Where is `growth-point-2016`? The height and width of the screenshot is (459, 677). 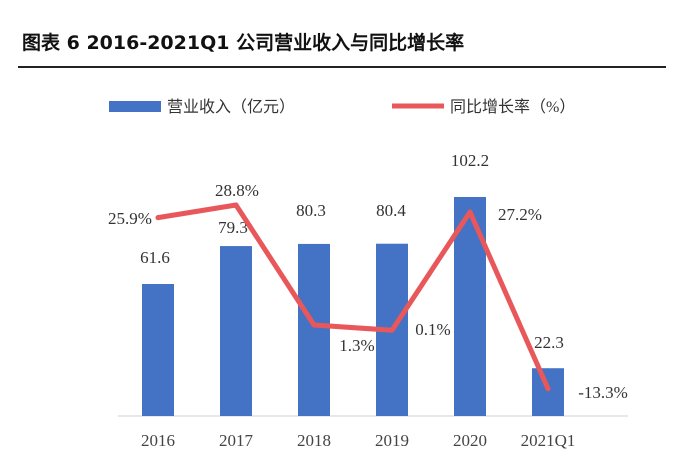
growth-point-2016 is located at coordinates (158, 218).